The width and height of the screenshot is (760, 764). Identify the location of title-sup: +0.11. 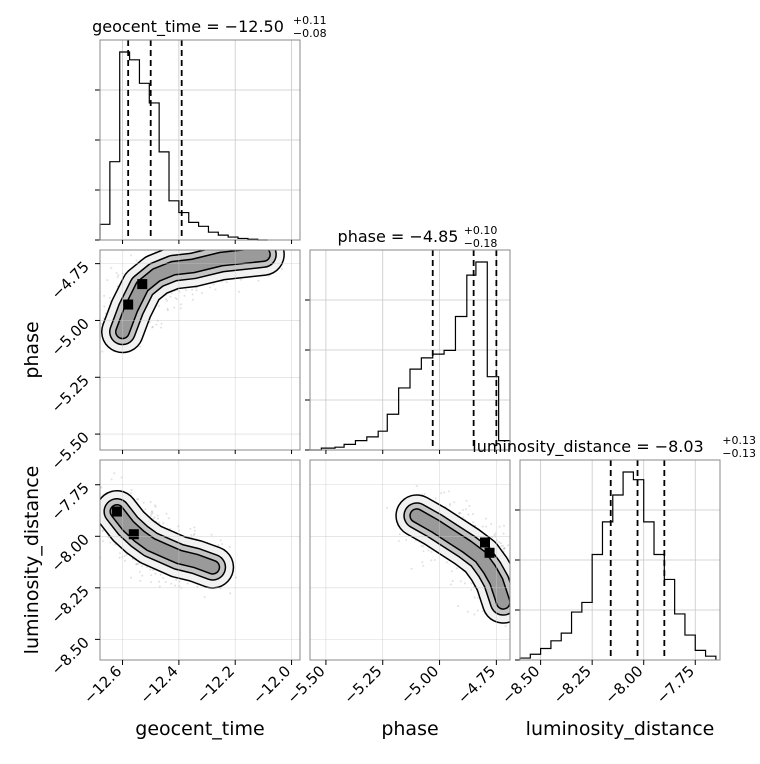
(310, 20).